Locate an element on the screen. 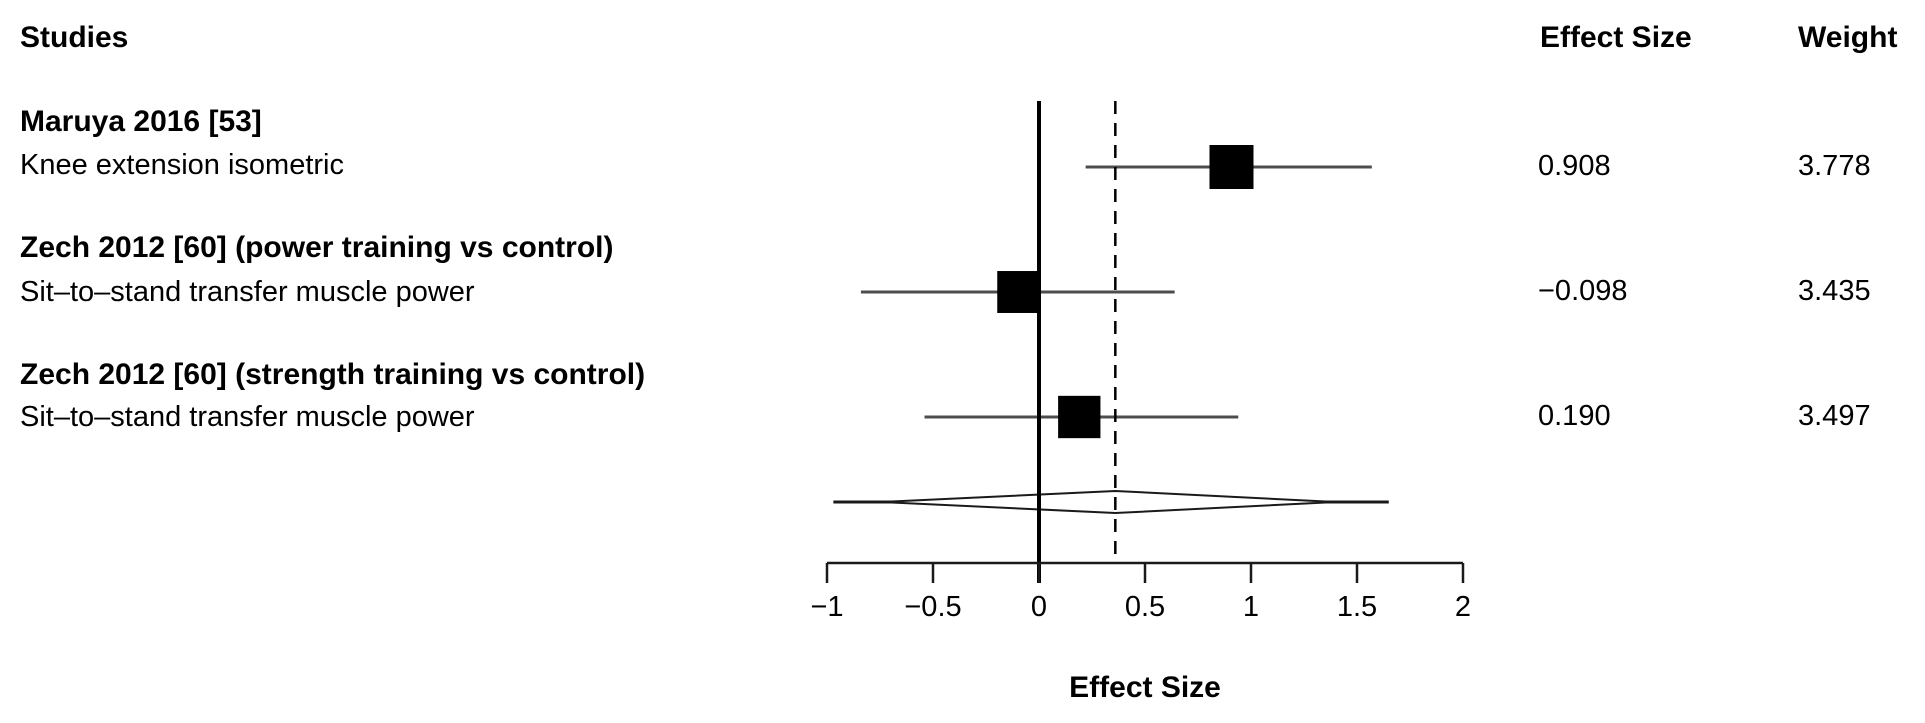 The height and width of the screenshot is (723, 1925). study-weight-value: 3.435 is located at coordinates (1834, 291).